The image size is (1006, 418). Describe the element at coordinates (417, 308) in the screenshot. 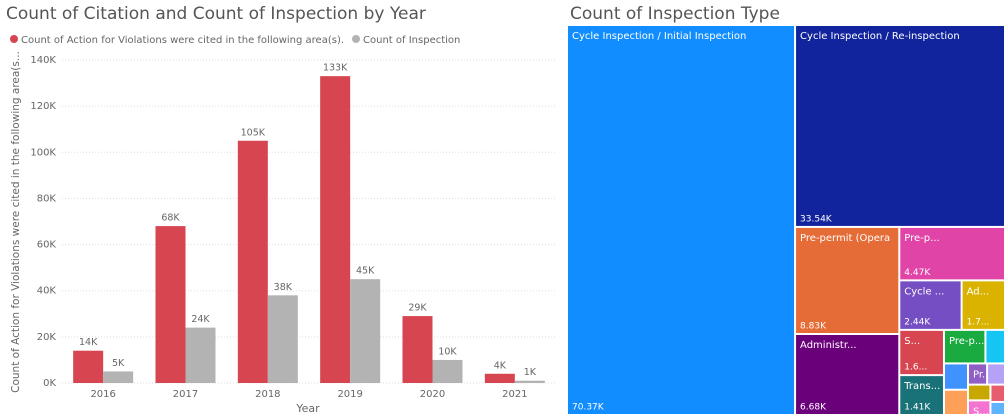

I see `data-label: 29K` at that location.